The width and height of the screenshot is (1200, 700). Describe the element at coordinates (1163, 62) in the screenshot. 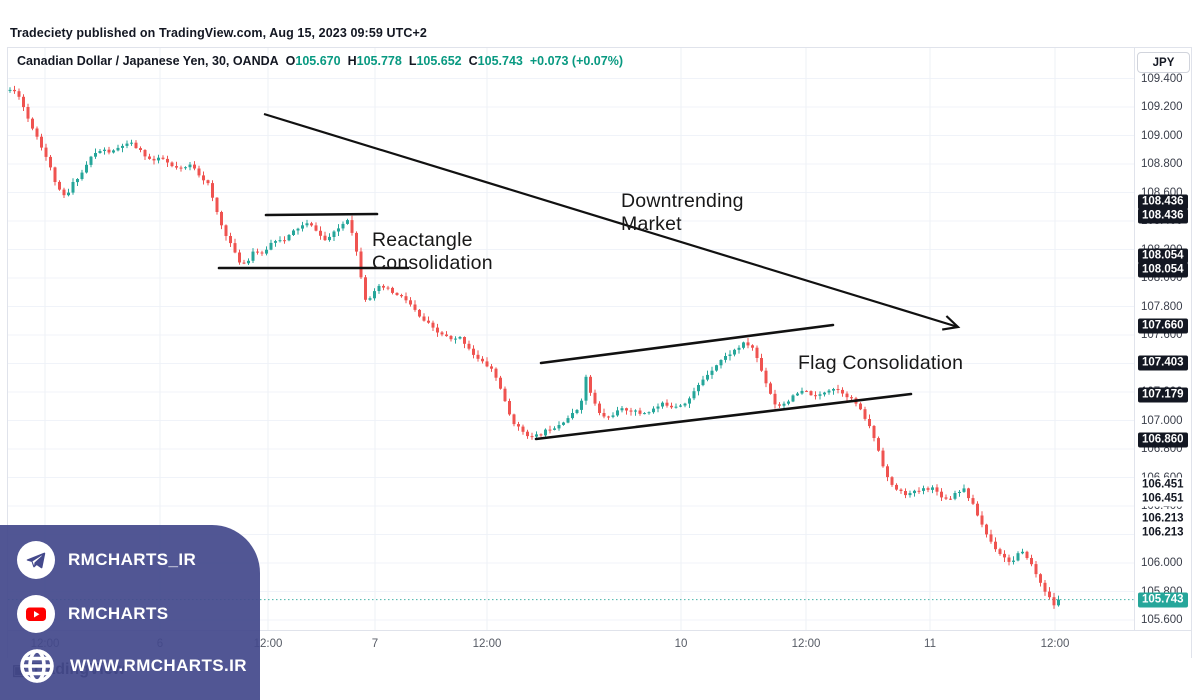

I see `currency-toggle-button: JPY` at that location.